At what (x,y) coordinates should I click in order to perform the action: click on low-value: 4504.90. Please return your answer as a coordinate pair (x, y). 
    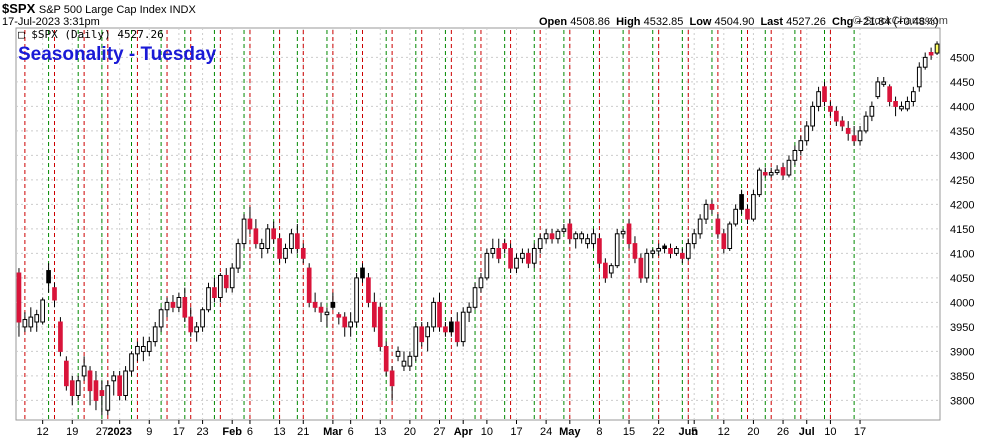
    Looking at the image, I should click on (734, 22).